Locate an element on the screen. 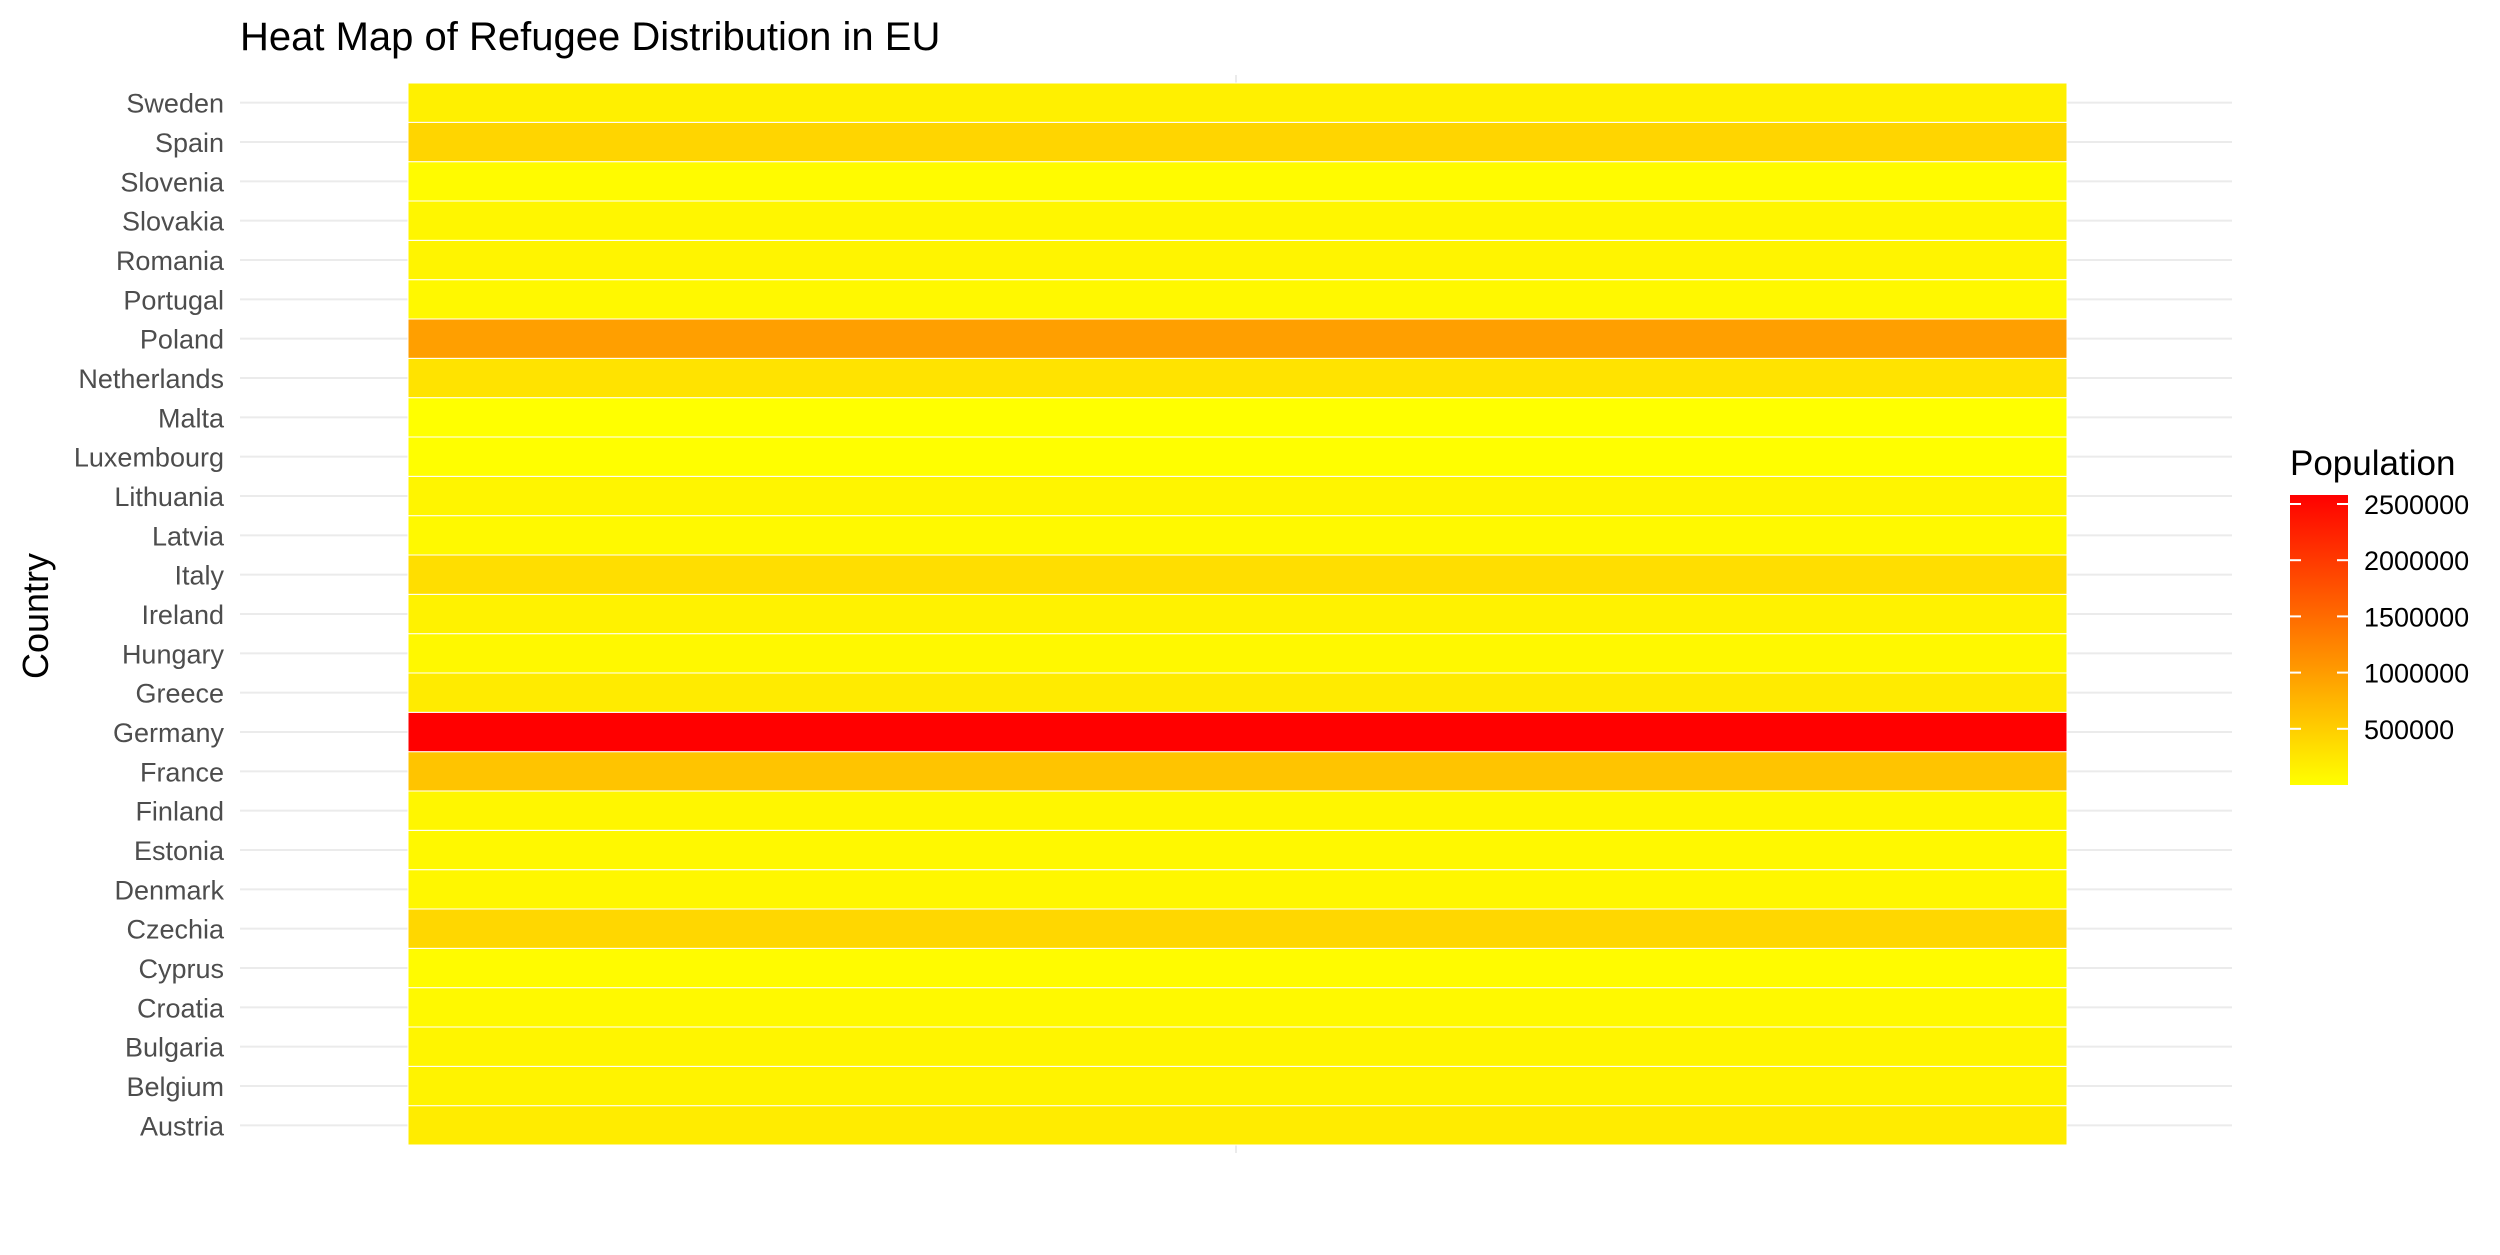  y-tick-label: Portugal is located at coordinates (173, 300).